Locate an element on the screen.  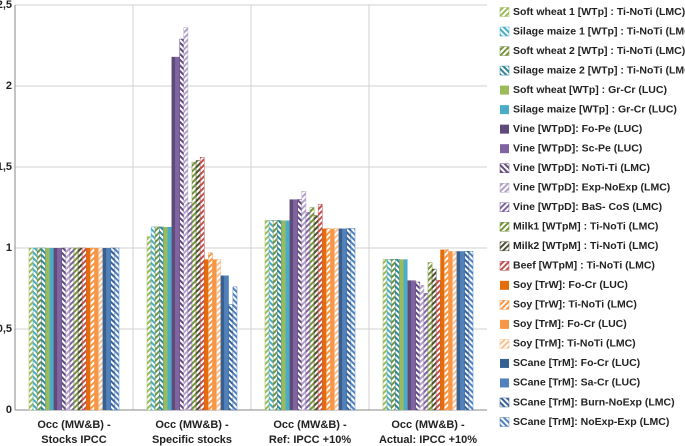
legend-label: SCane [TrM]: Burn-NoExp (LMC) is located at coordinates (594, 402).